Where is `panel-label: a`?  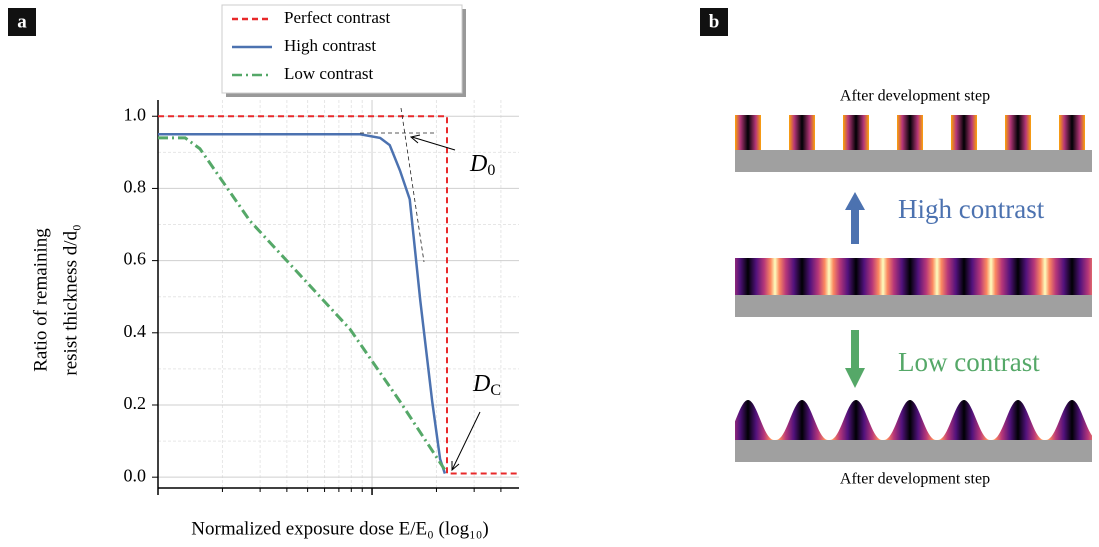 panel-label: a is located at coordinates (22, 21).